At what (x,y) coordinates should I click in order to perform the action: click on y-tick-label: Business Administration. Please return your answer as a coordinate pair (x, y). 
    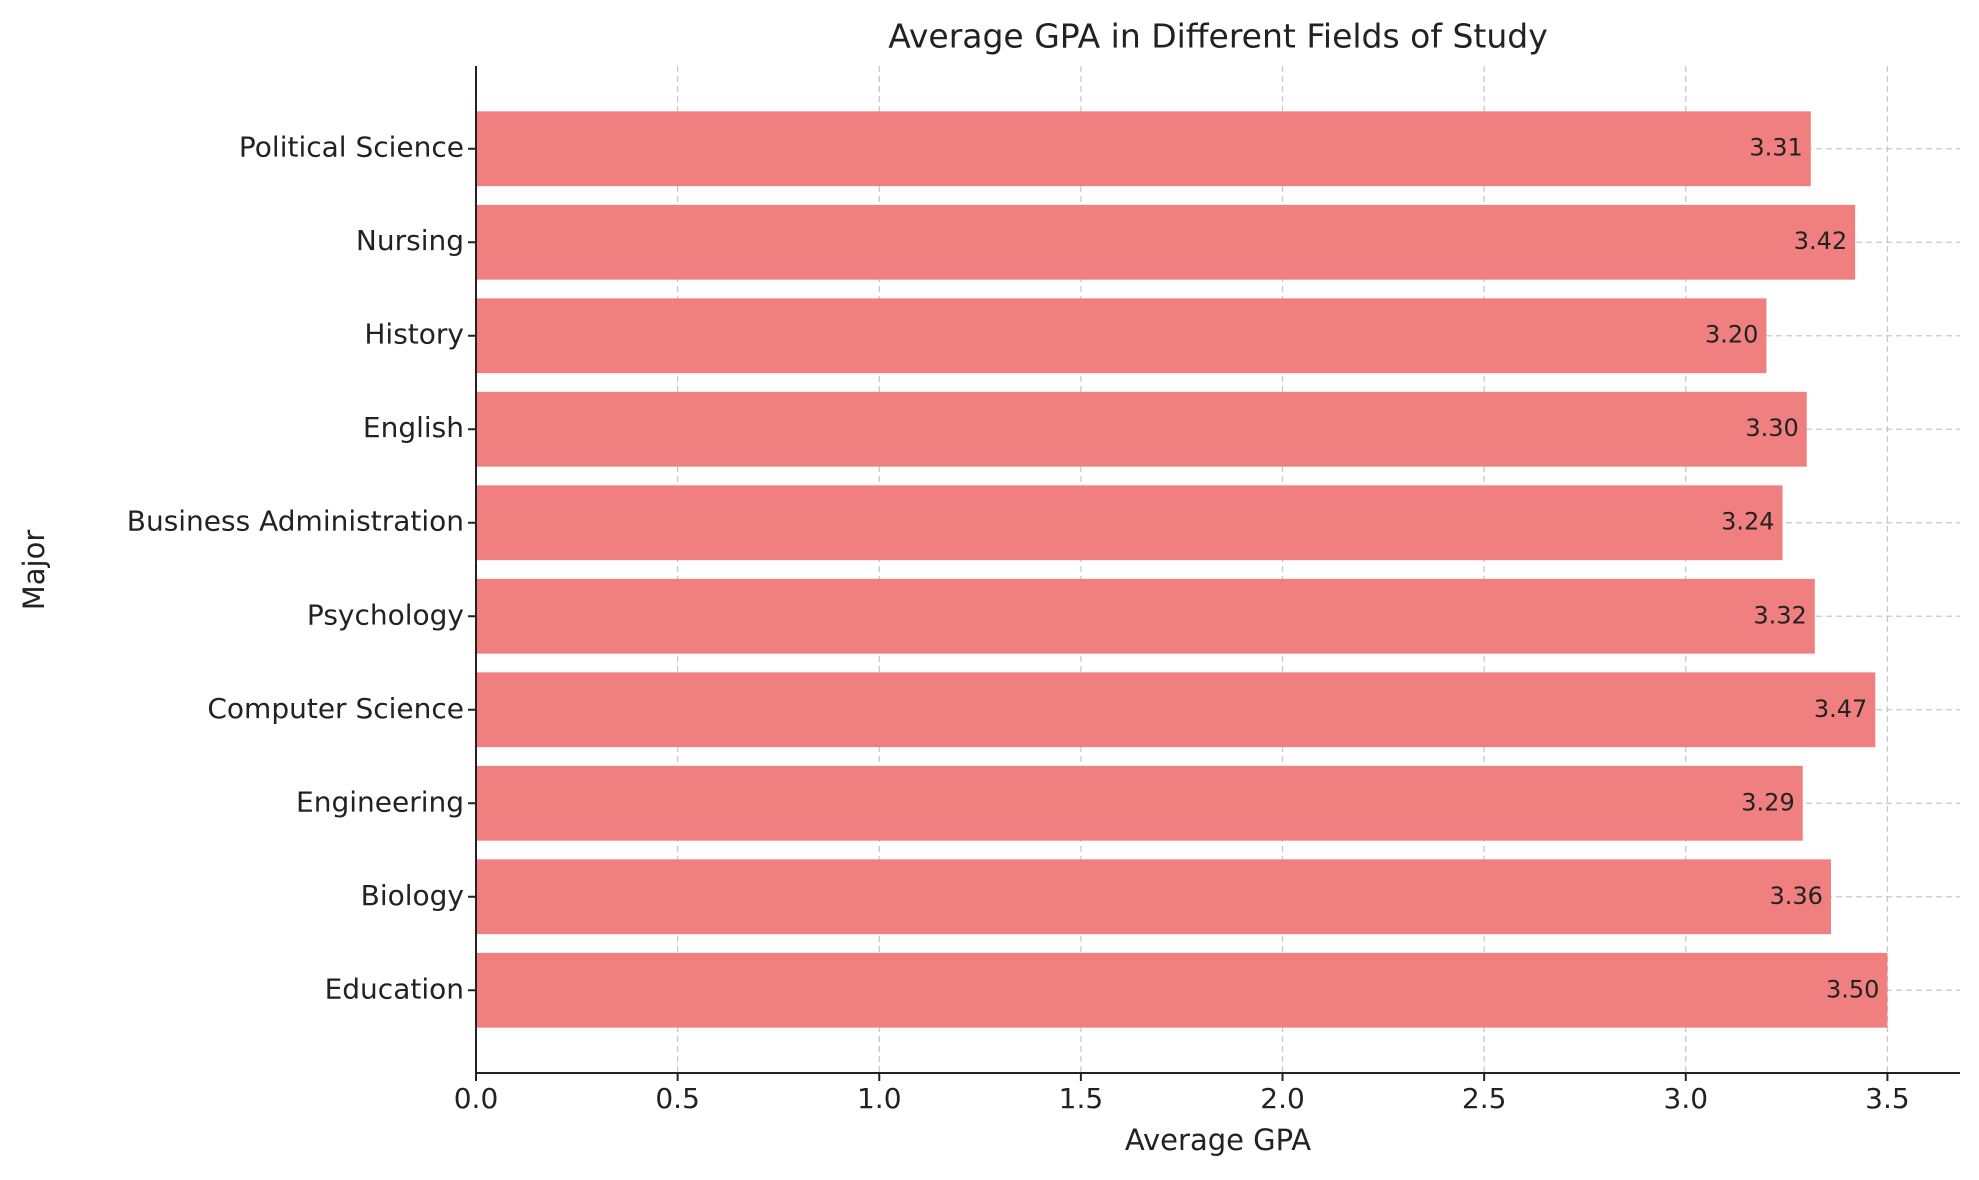
    Looking at the image, I should click on (295, 521).